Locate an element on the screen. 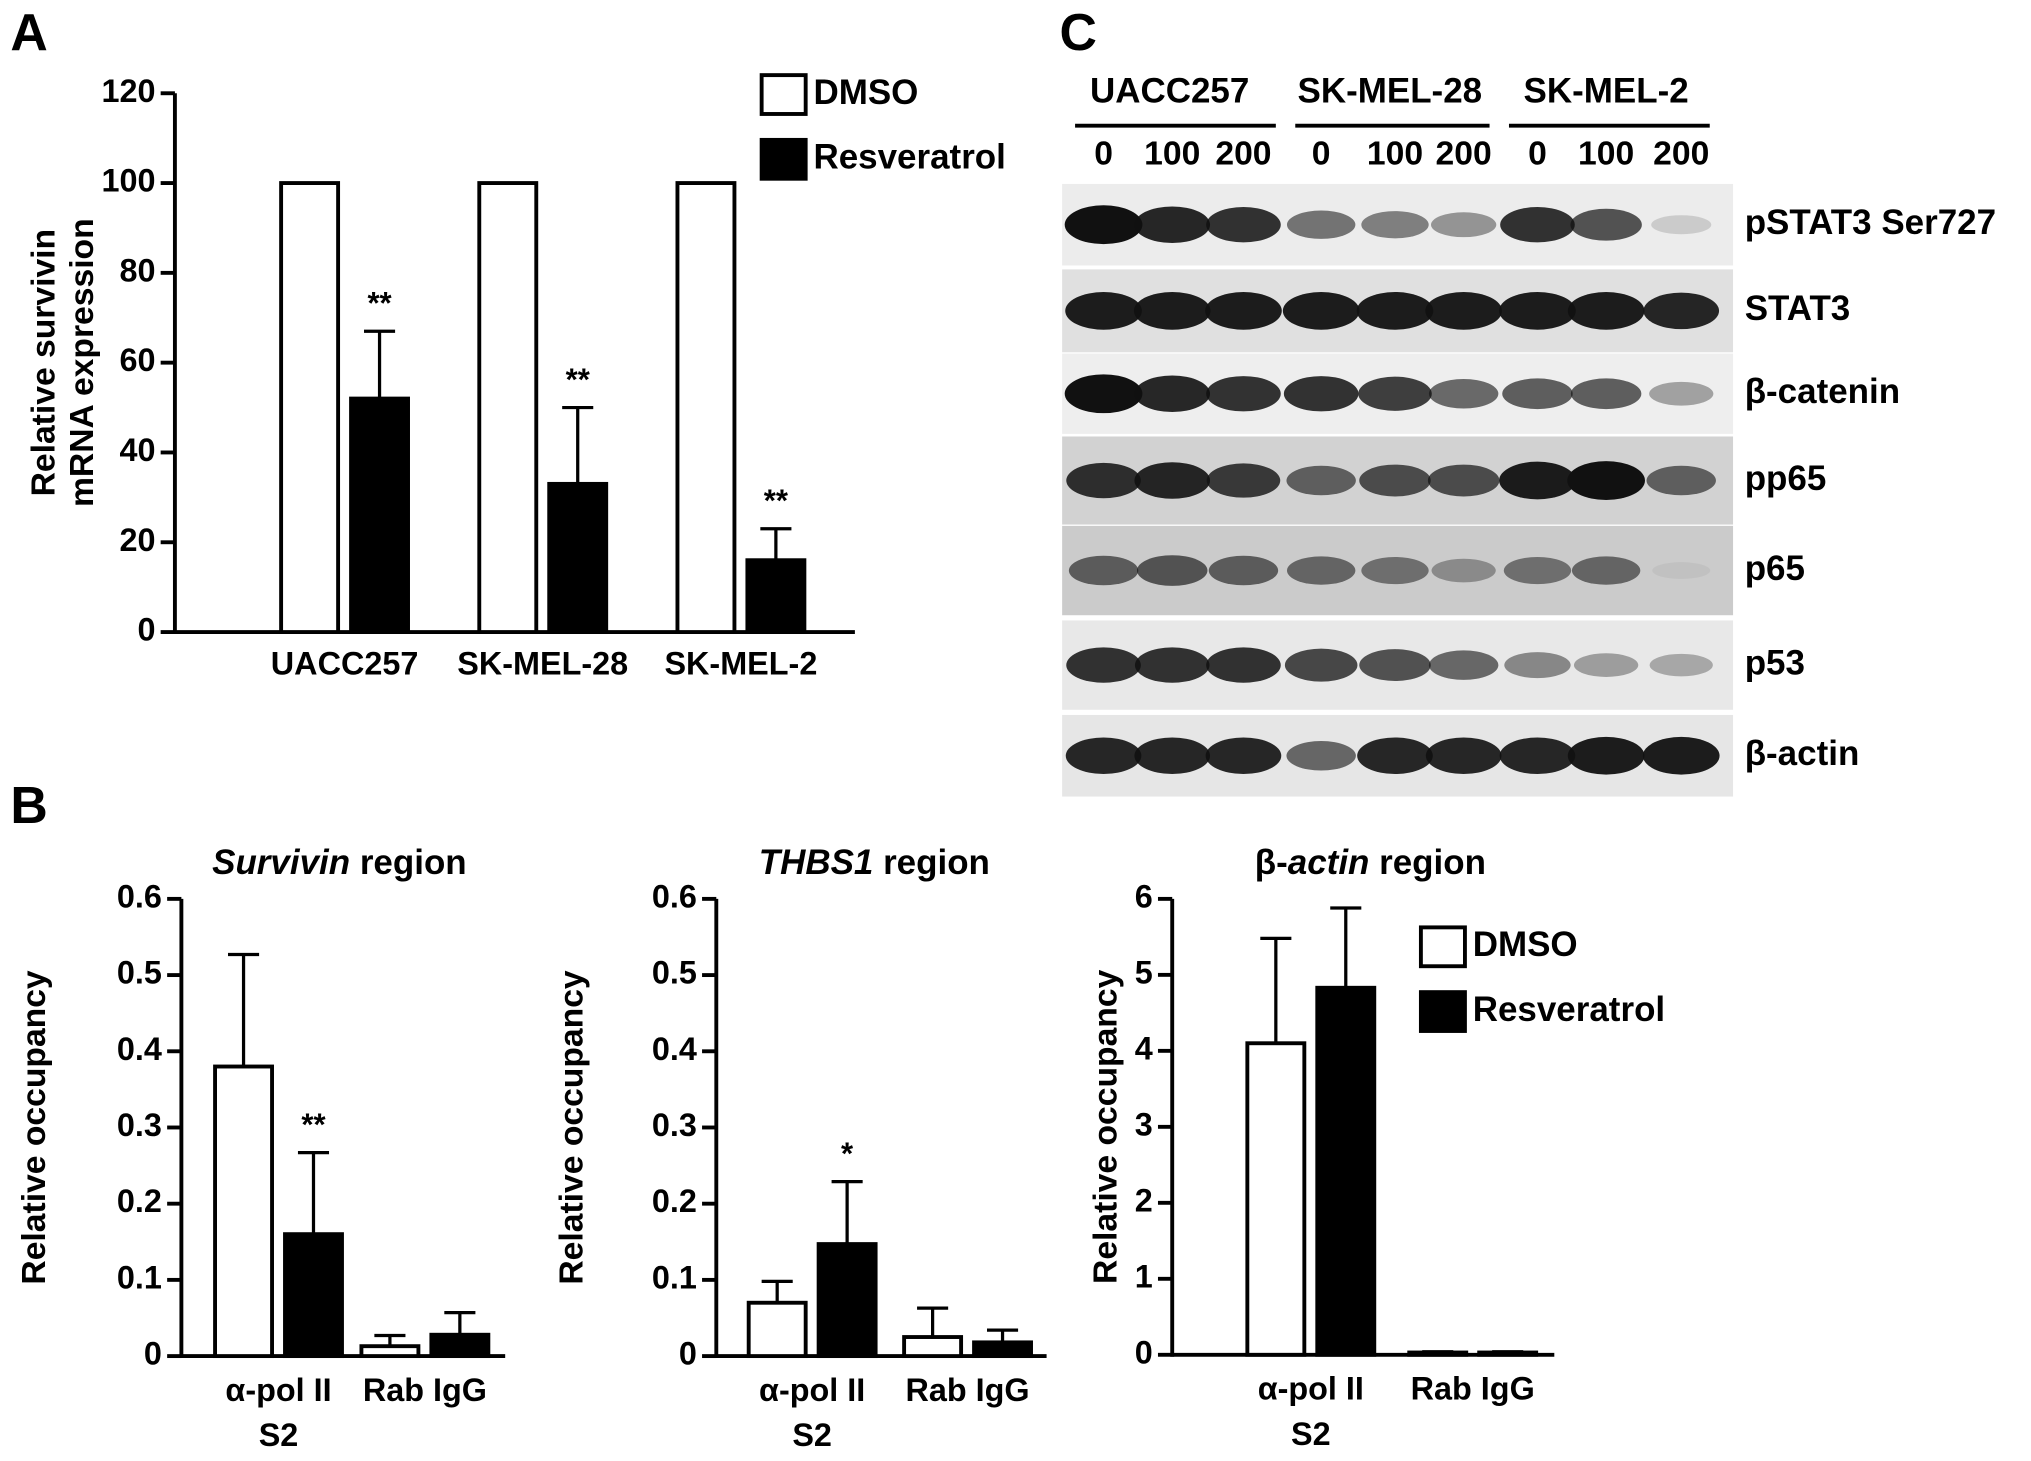 The image size is (2031, 1461). y-tick-label: 0.3 is located at coordinates (139, 1125).